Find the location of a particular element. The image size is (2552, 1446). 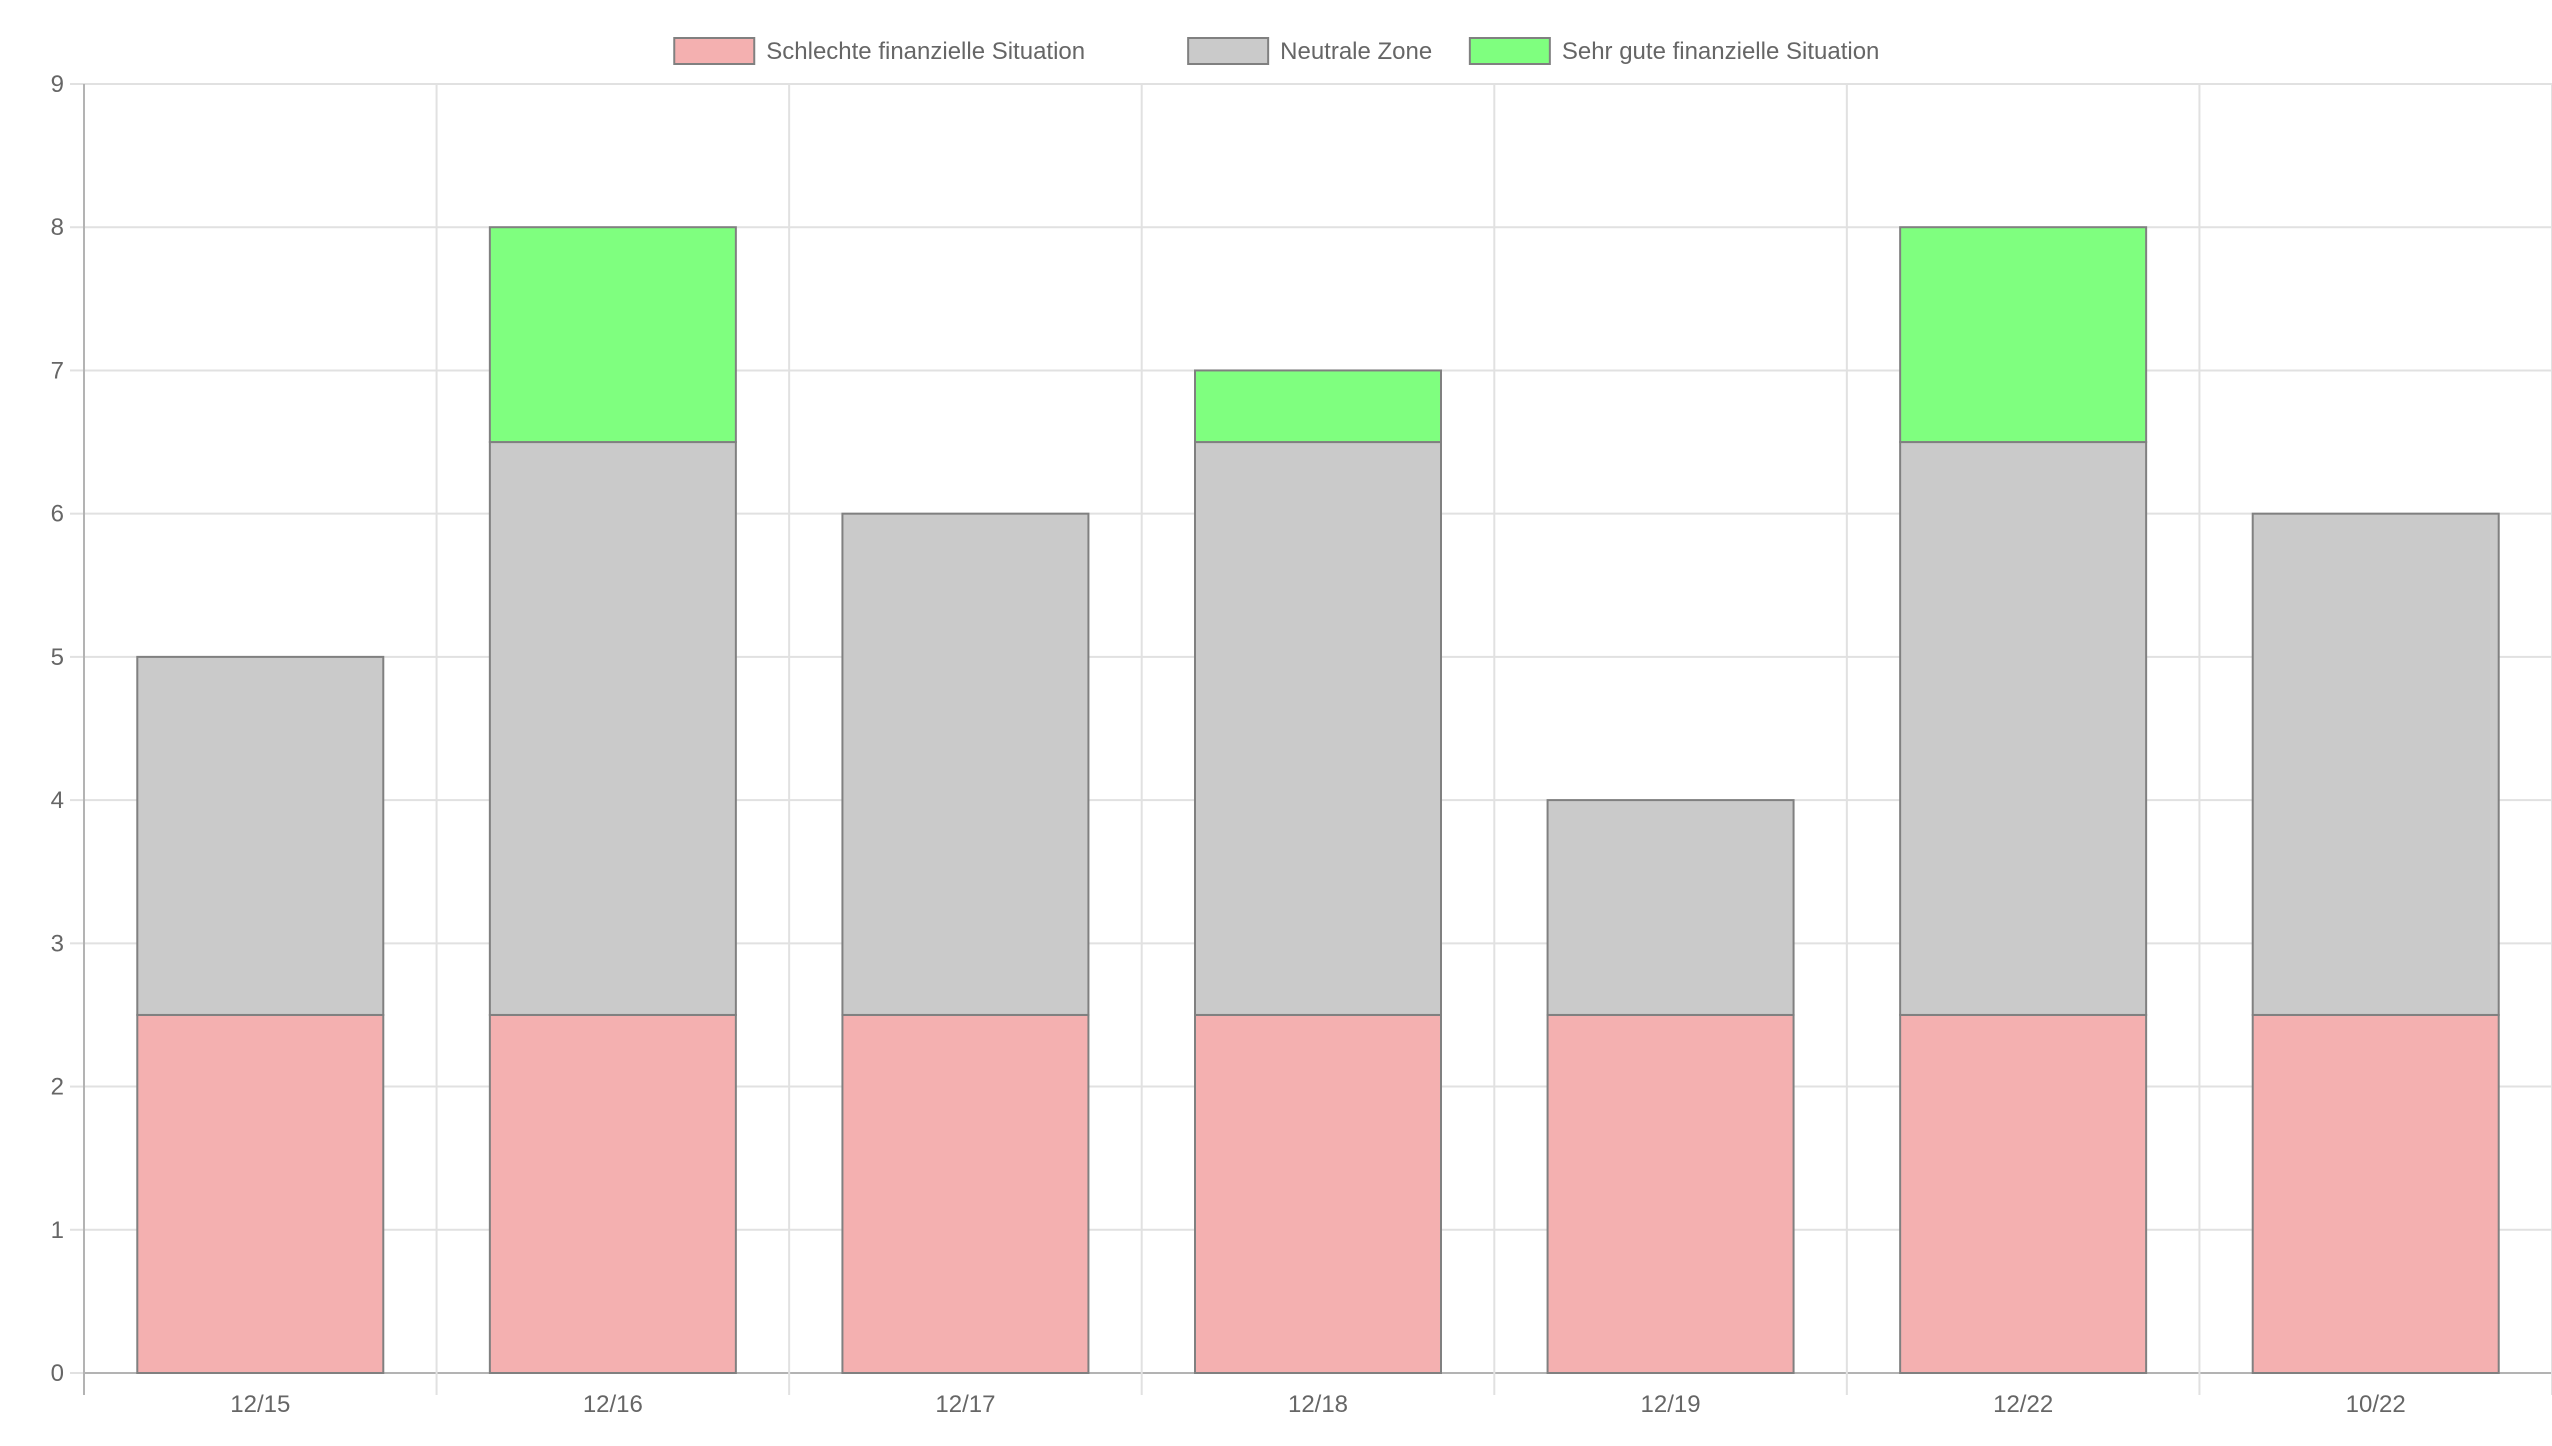

x-tick-label: 12/18 is located at coordinates (1318, 1404).